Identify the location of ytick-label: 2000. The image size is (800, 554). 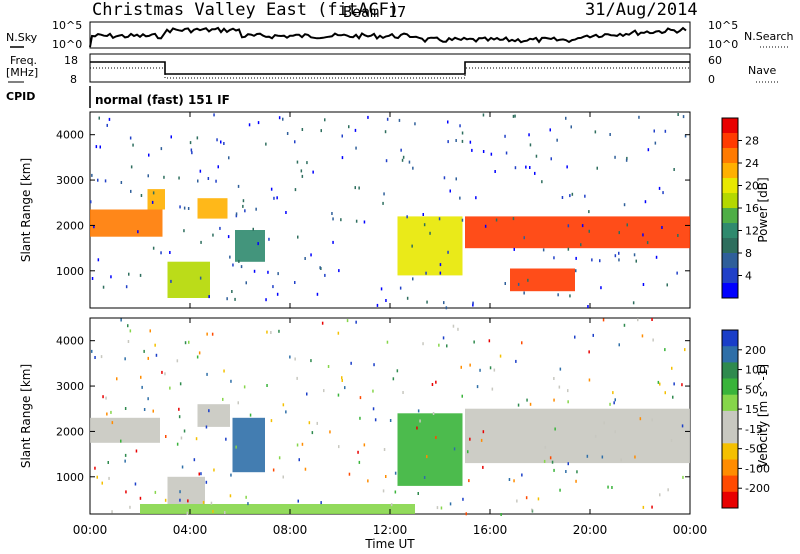
(70, 225).